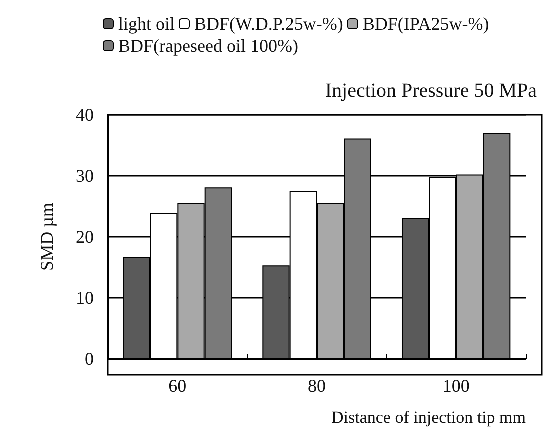 The image size is (554, 441). I want to click on y-tick-label: 0, so click(89, 359).